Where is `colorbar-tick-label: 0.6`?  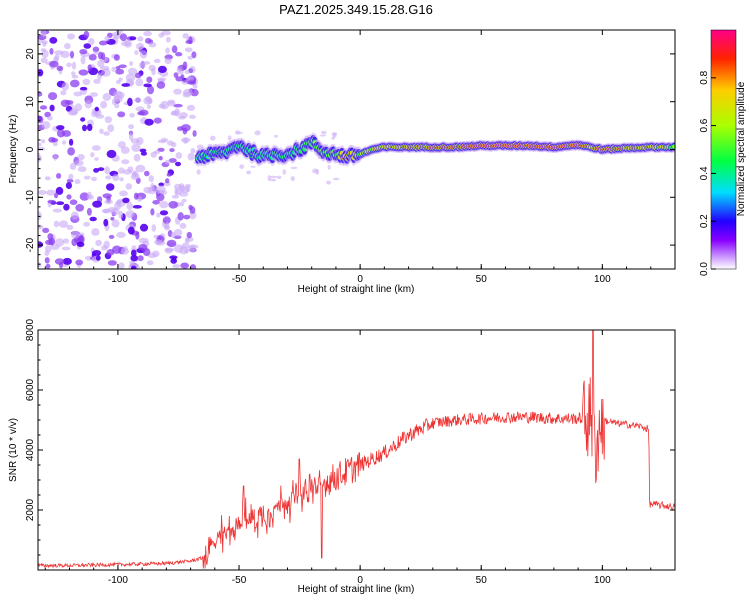 colorbar-tick-label: 0.6 is located at coordinates (704, 125).